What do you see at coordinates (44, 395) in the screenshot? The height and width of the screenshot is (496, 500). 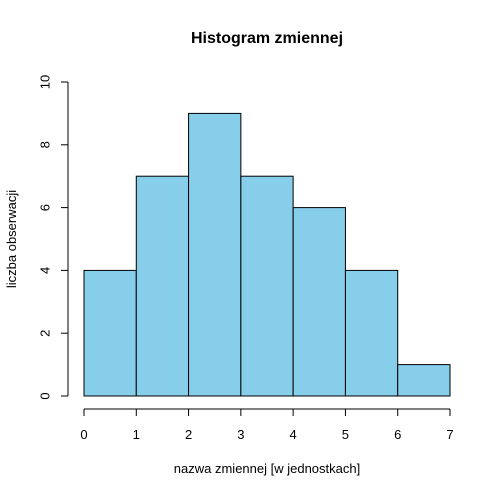 I see `y-tick-label-0: 0` at bounding box center [44, 395].